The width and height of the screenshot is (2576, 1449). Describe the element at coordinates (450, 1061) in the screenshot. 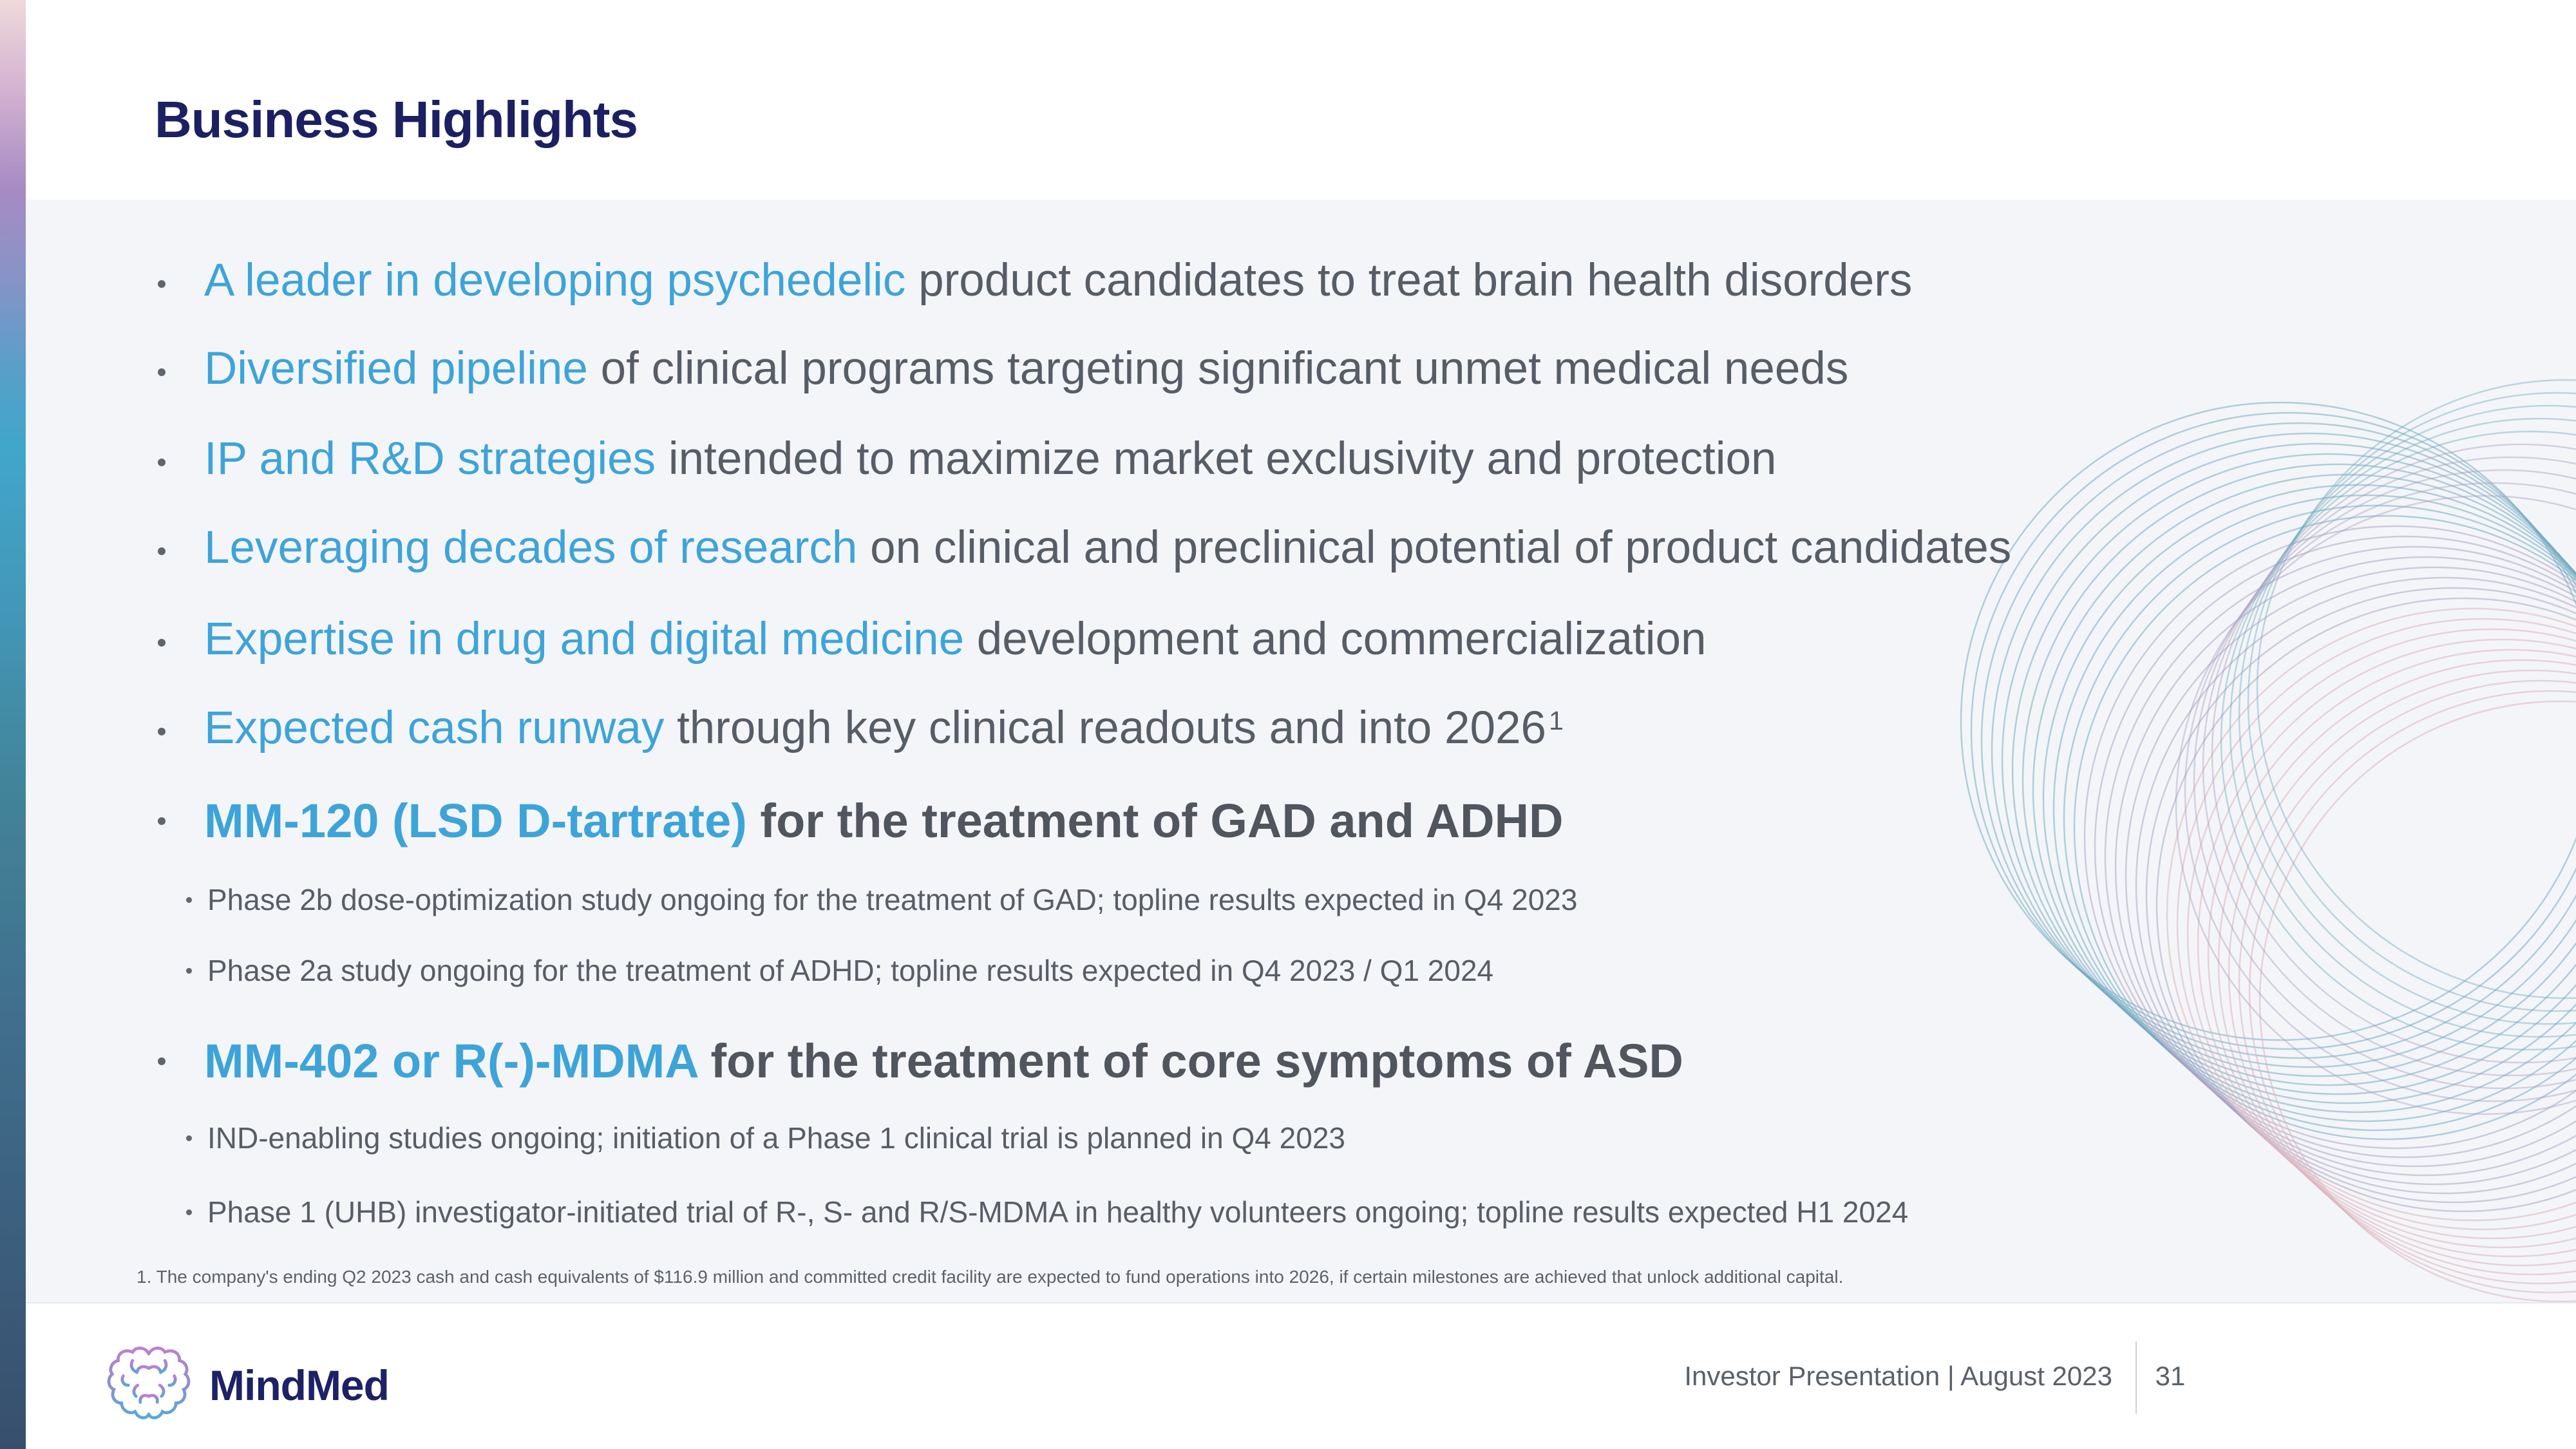

I see `program-lead: MM-402 or R(-)-MDMA` at that location.